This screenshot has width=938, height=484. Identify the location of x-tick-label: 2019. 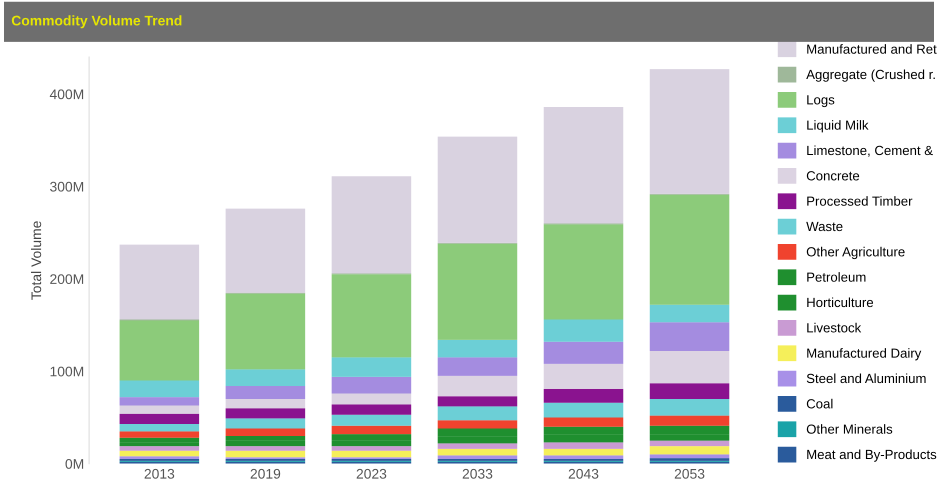
(265, 473).